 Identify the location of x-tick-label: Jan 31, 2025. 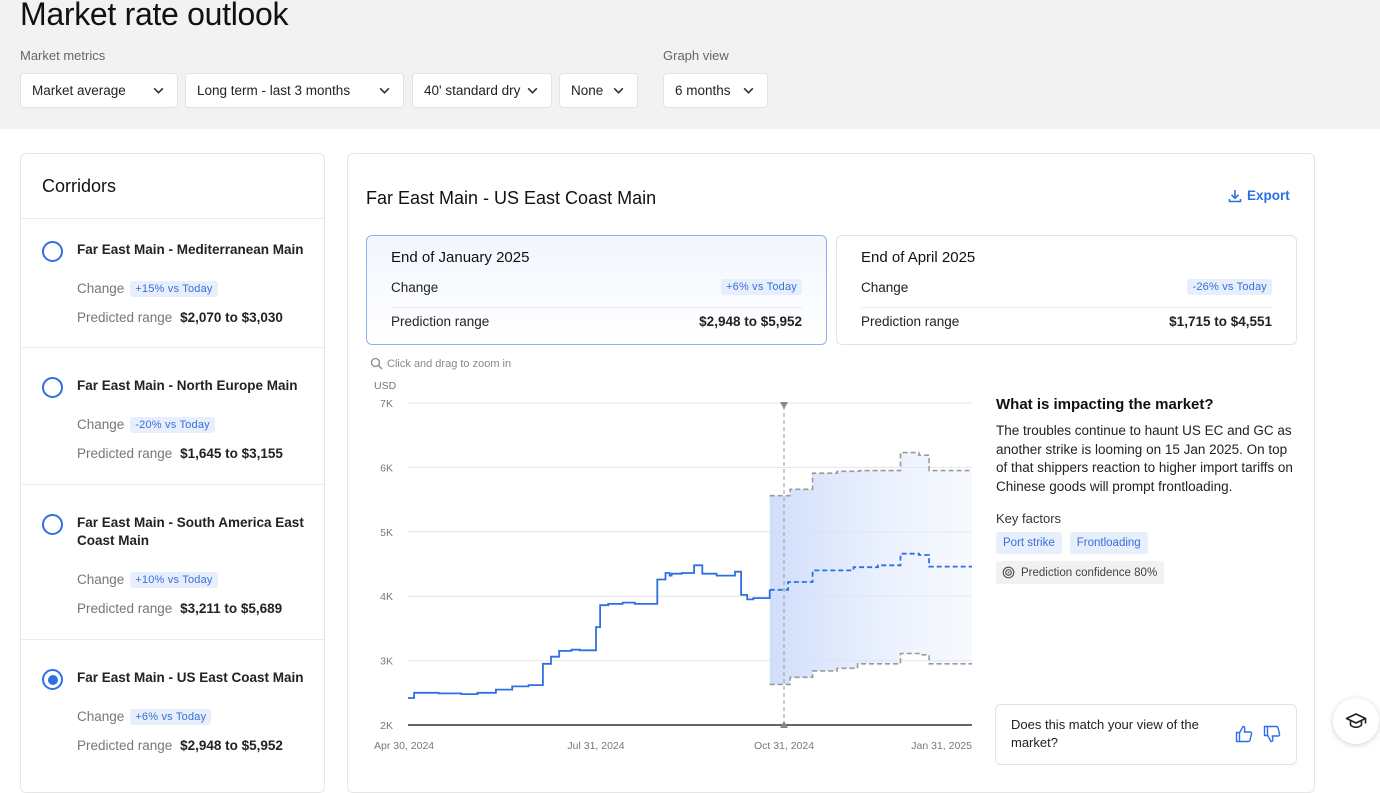
(941, 746).